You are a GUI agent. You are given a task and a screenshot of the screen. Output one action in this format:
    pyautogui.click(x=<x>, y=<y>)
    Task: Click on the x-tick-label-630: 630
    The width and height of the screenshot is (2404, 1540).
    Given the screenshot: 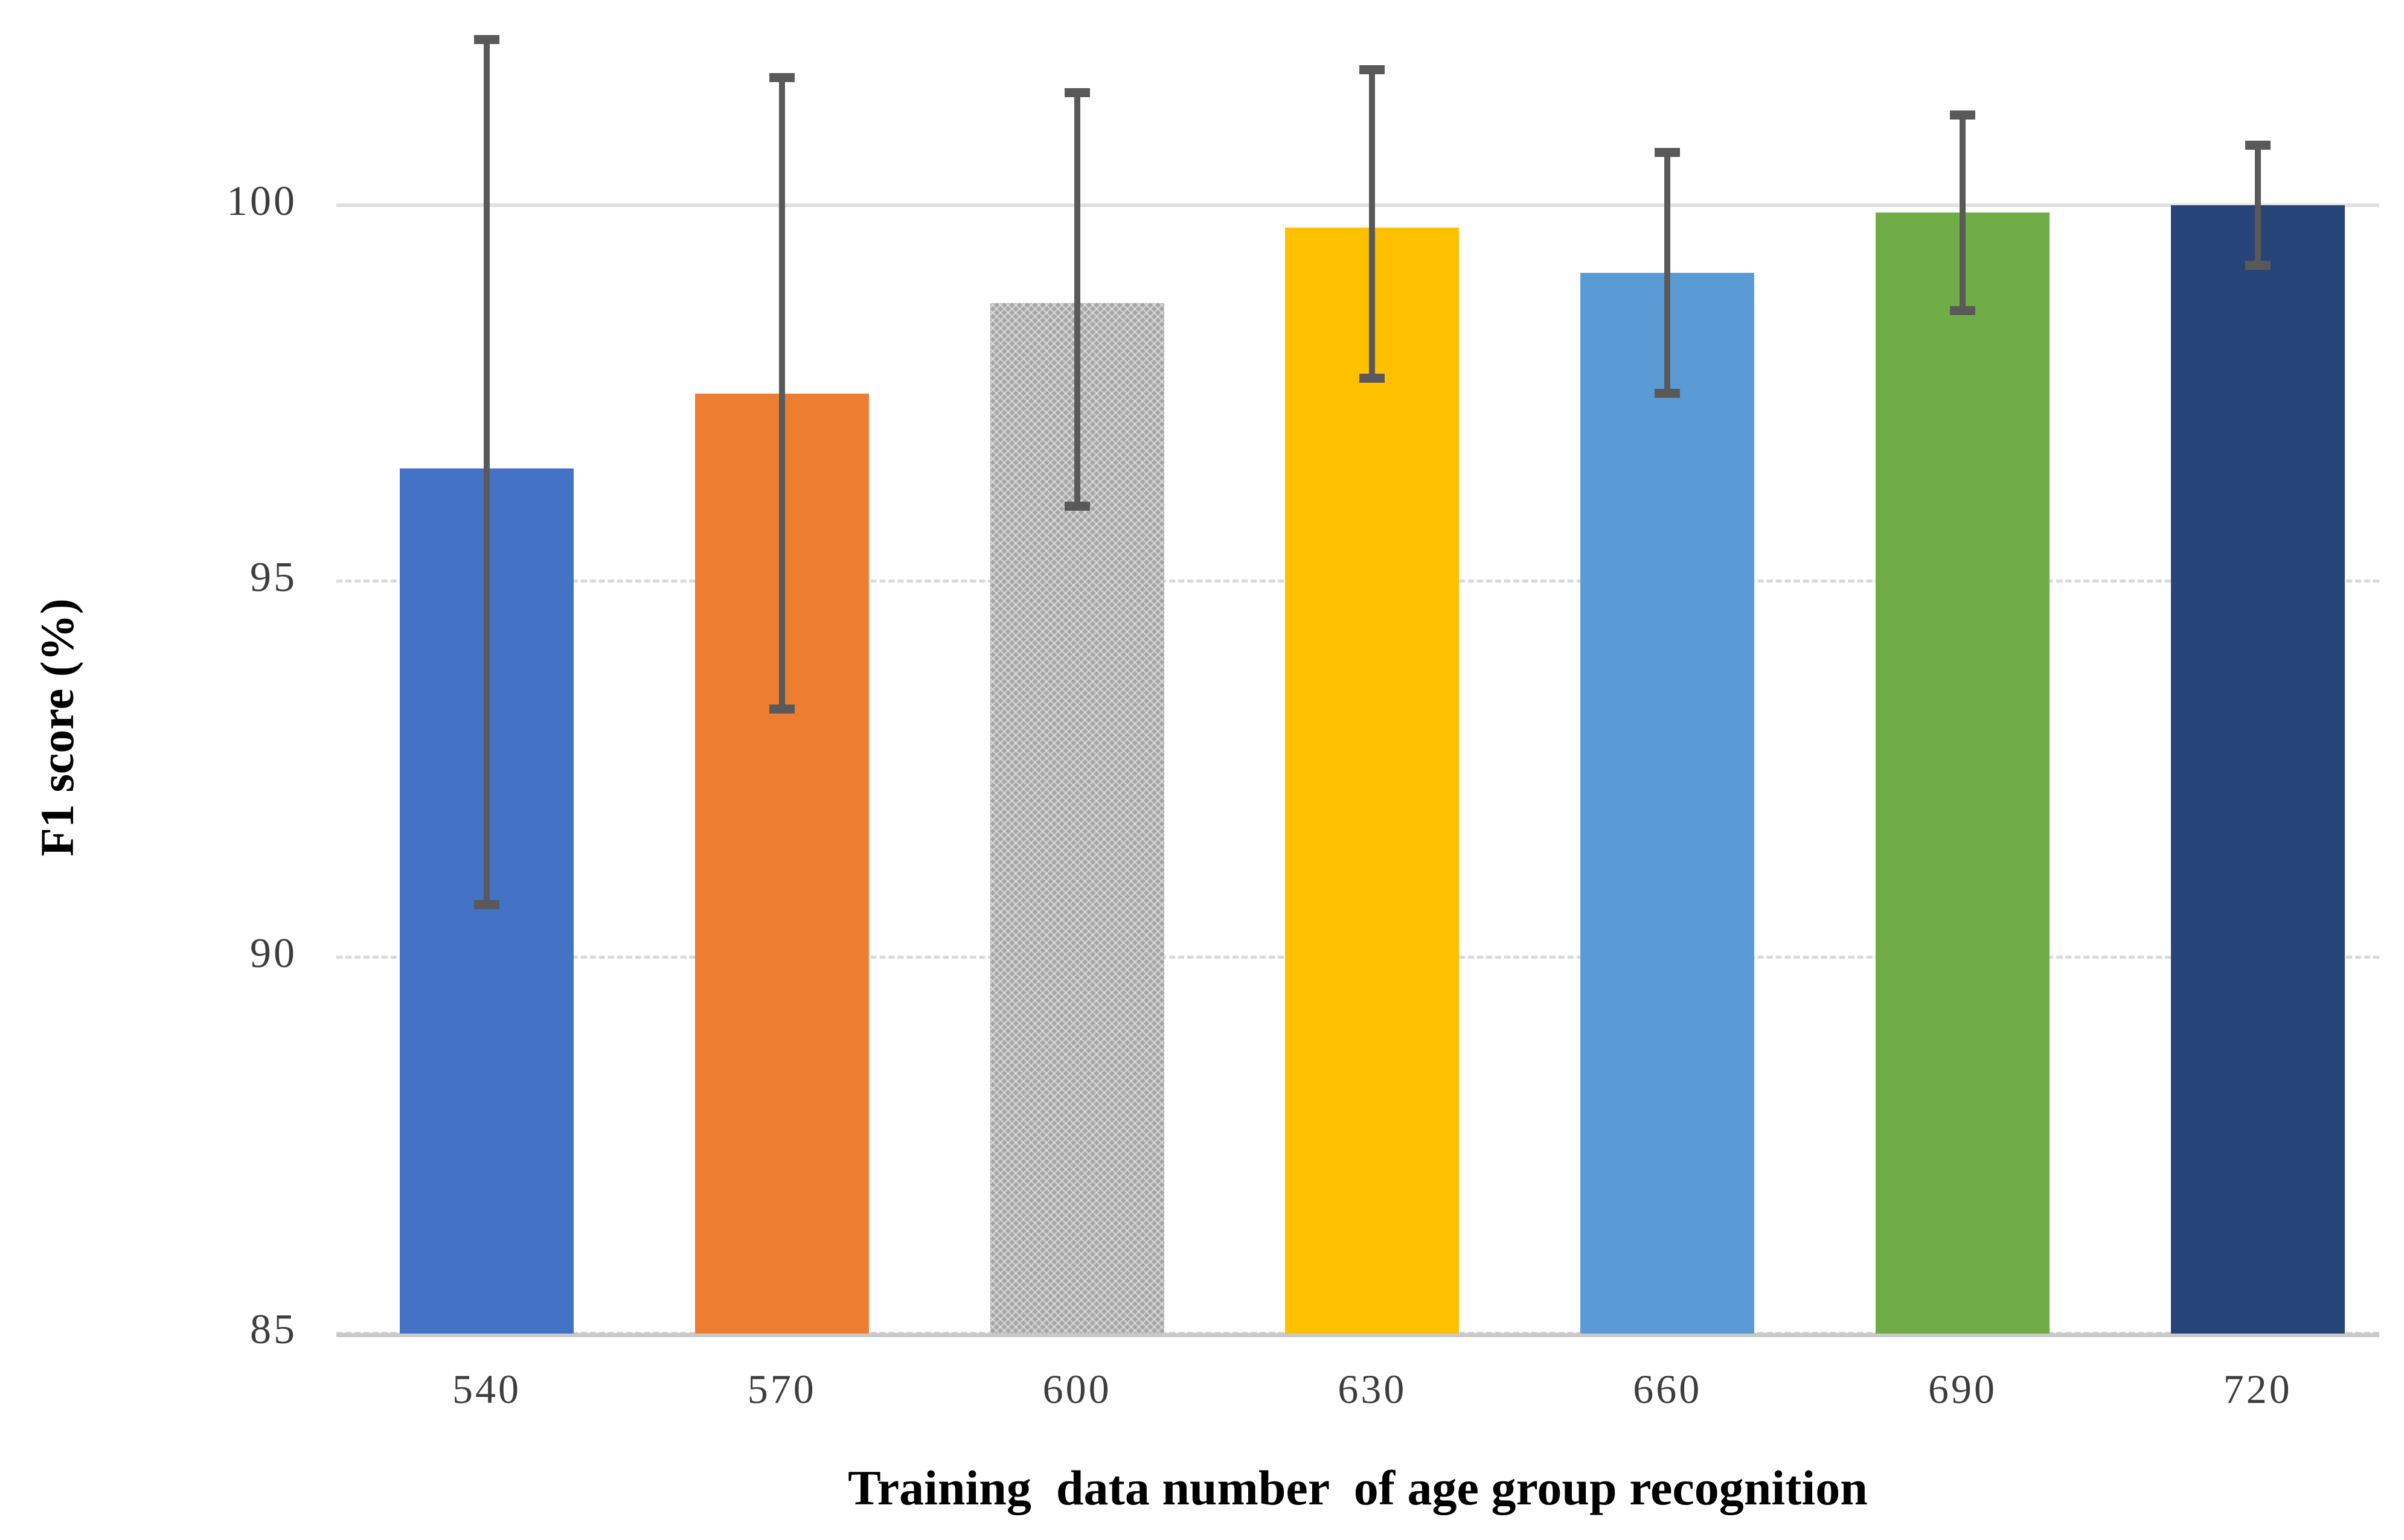 What is the action you would take?
    pyautogui.click(x=1372, y=1389)
    